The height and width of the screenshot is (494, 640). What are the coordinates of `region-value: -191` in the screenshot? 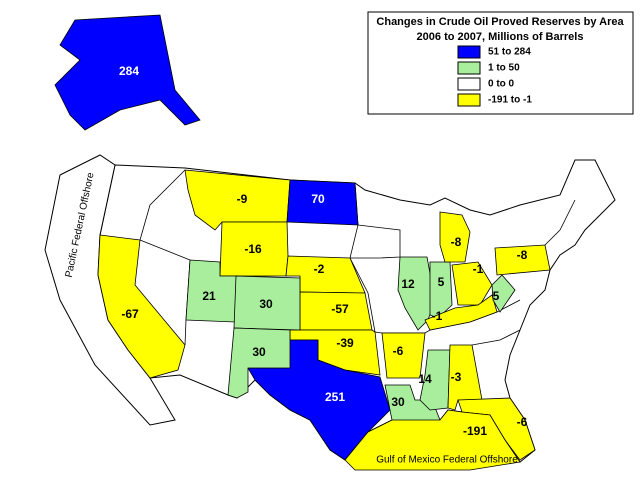 It's located at (475, 431).